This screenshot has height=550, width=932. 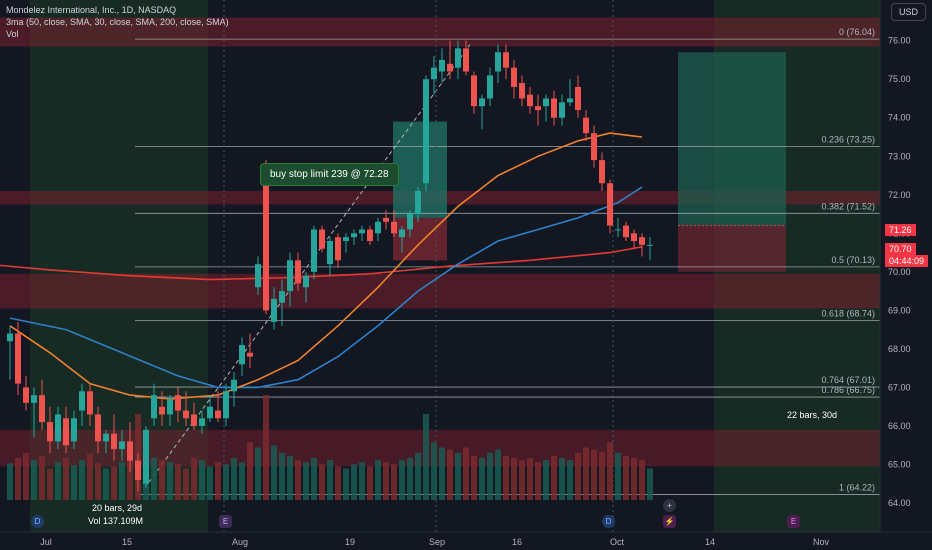 I want to click on time-tick-label: 19, so click(x=350, y=542).